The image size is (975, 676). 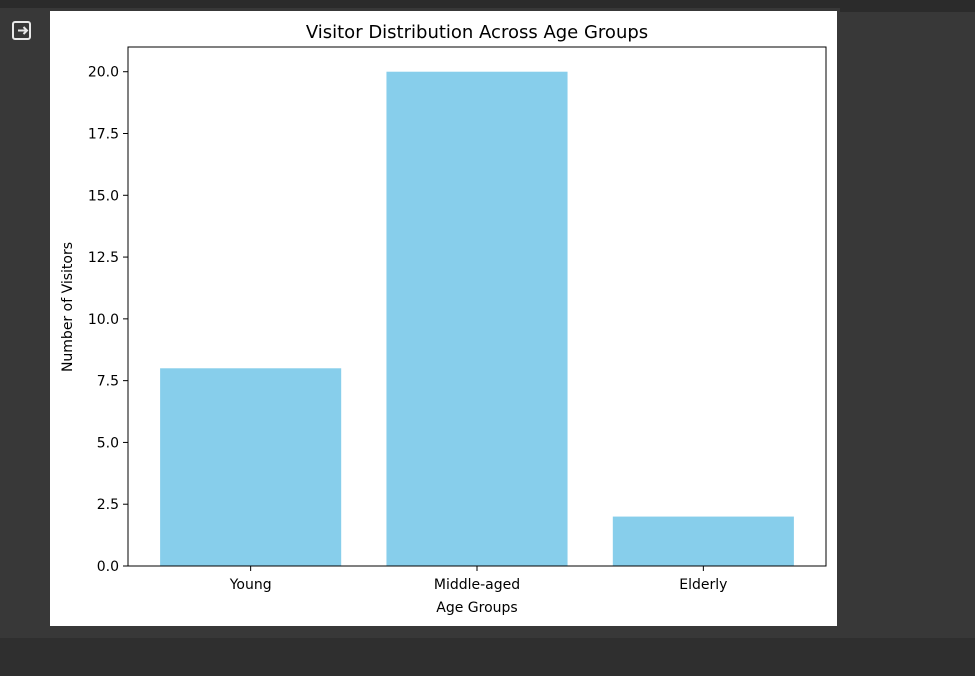 I want to click on y-tick-label: 20.0, so click(x=103, y=73).